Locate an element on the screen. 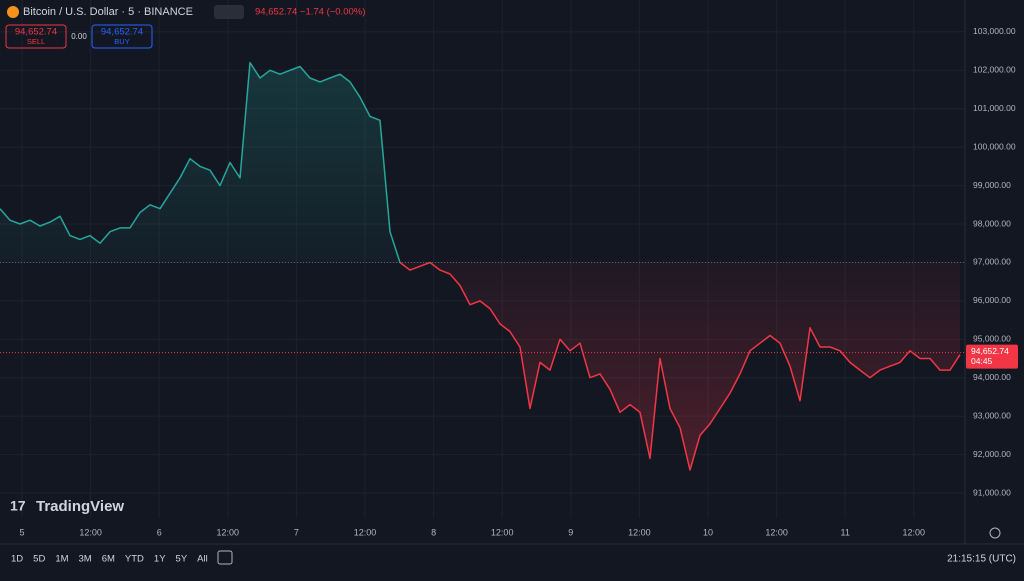 The width and height of the screenshot is (1024, 581). y-tick-label: 102,000.00 is located at coordinates (994, 70).